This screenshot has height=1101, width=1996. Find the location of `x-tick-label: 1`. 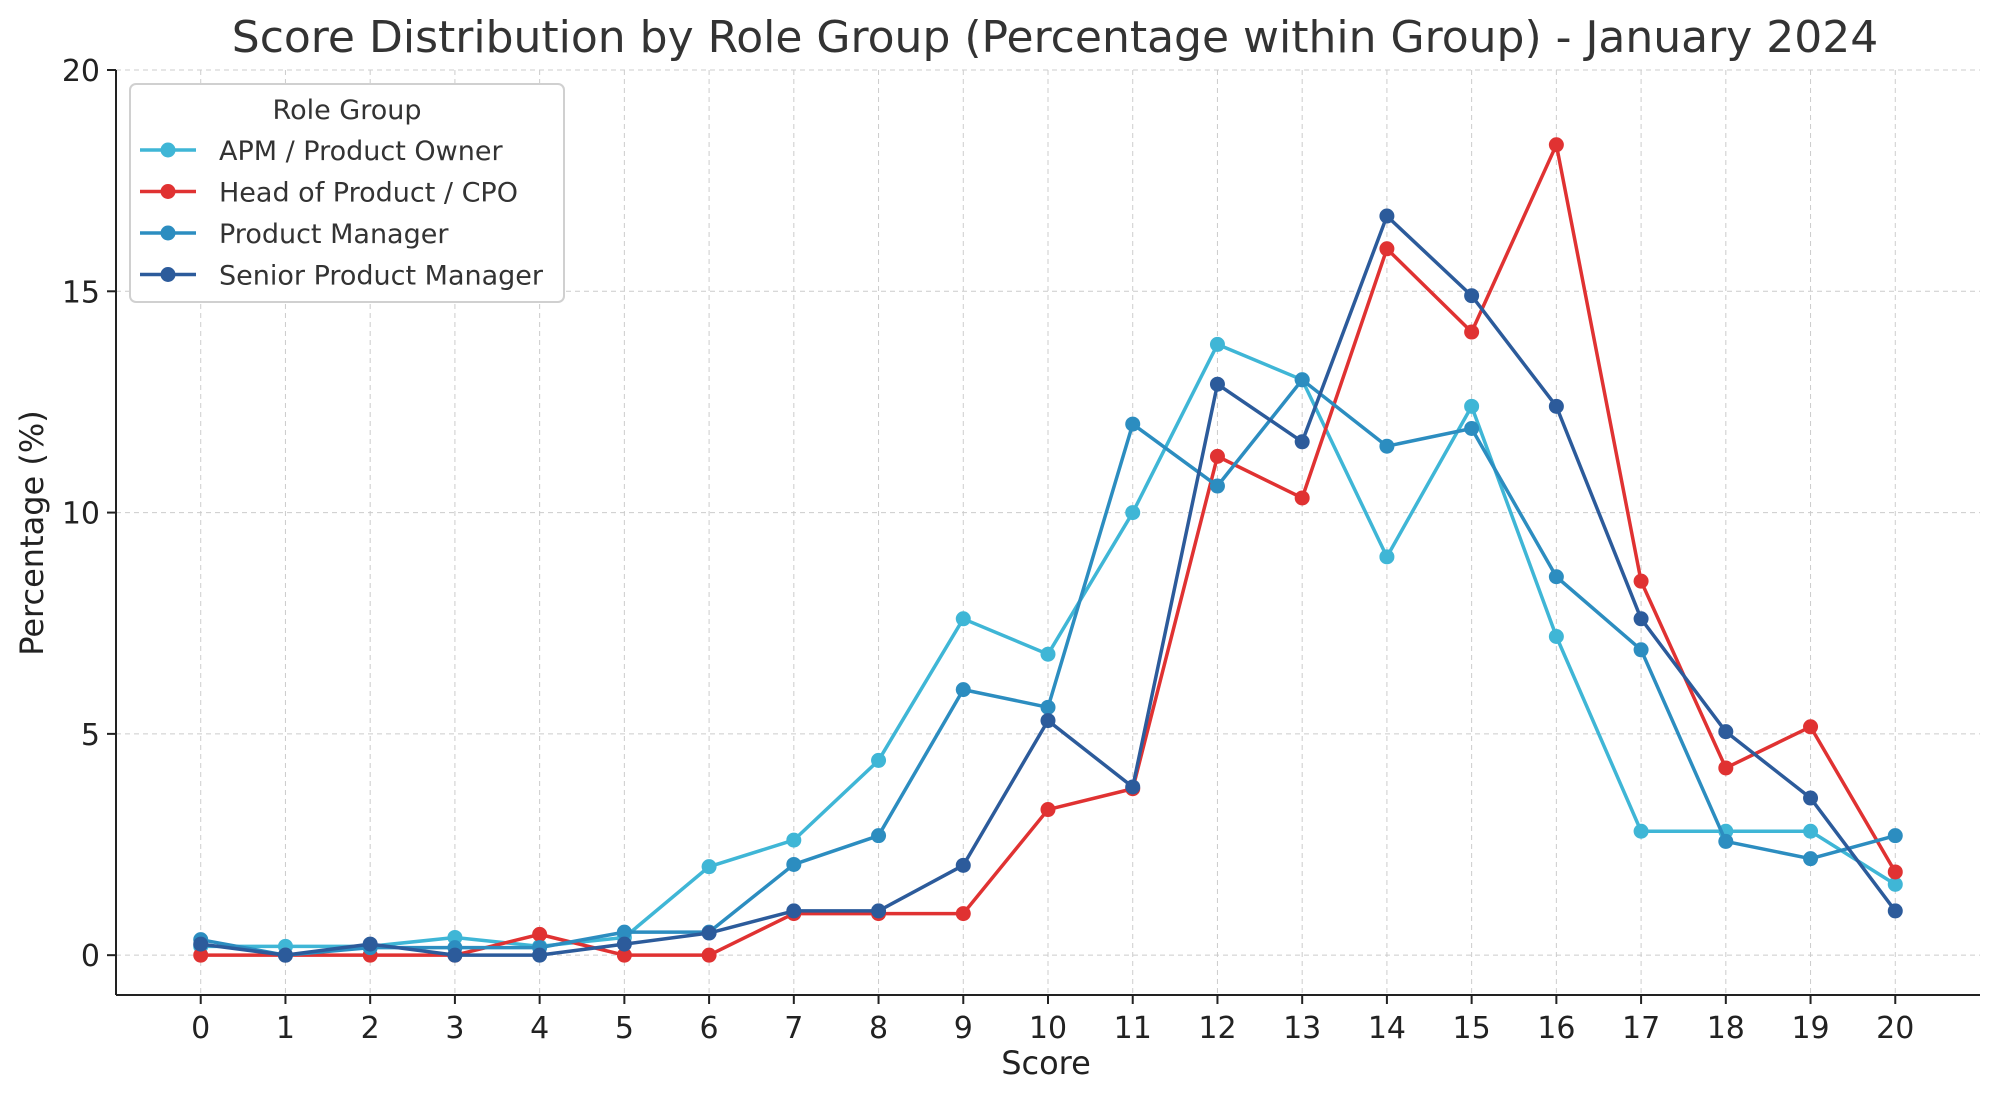

x-tick-label: 1 is located at coordinates (285, 1028).